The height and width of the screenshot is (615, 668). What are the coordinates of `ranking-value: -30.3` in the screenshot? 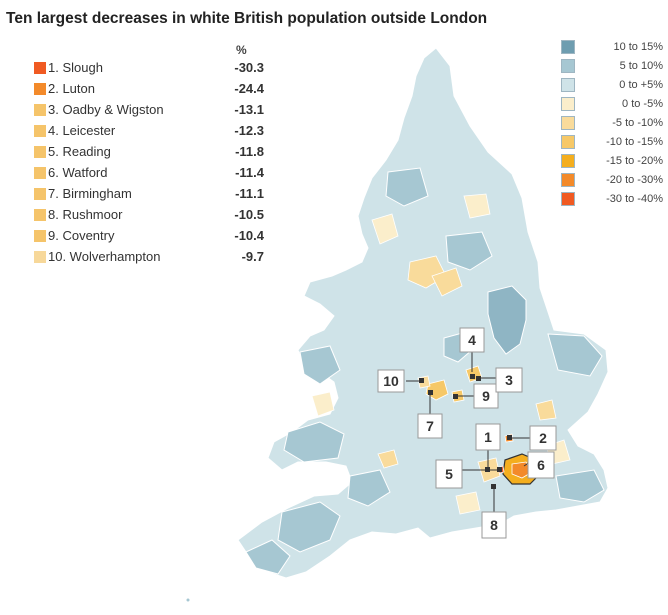 It's located at (249, 67).